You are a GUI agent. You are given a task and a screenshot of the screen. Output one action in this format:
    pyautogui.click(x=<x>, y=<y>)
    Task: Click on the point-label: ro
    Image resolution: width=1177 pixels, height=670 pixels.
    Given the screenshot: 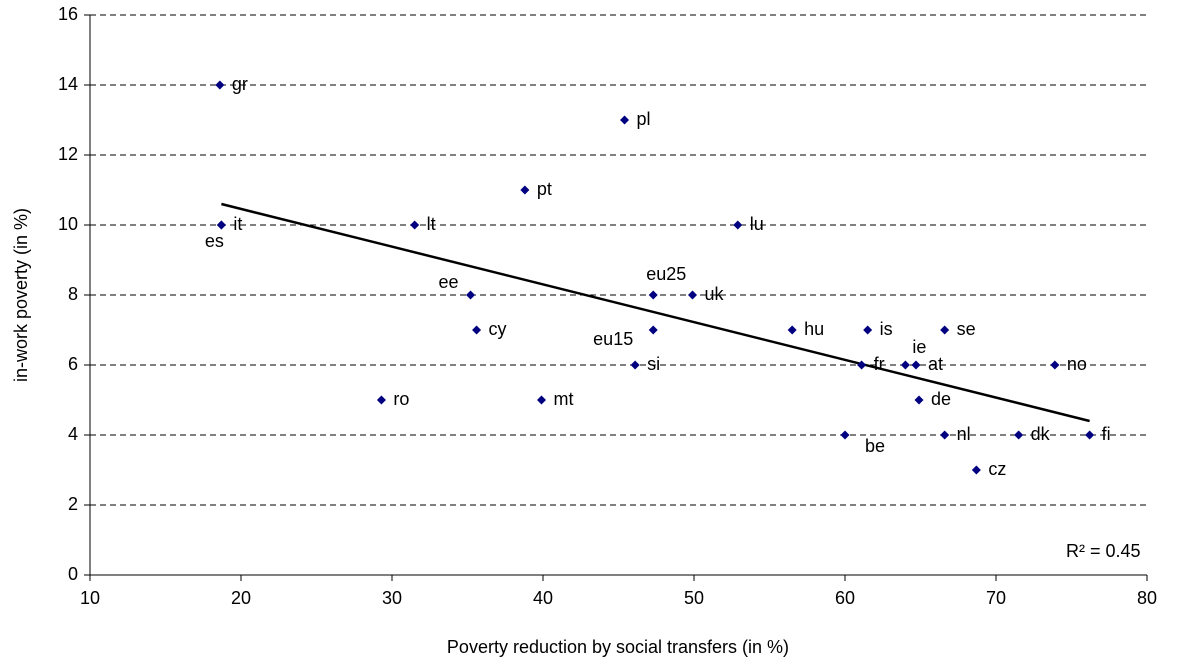 What is the action you would take?
    pyautogui.click(x=401, y=399)
    